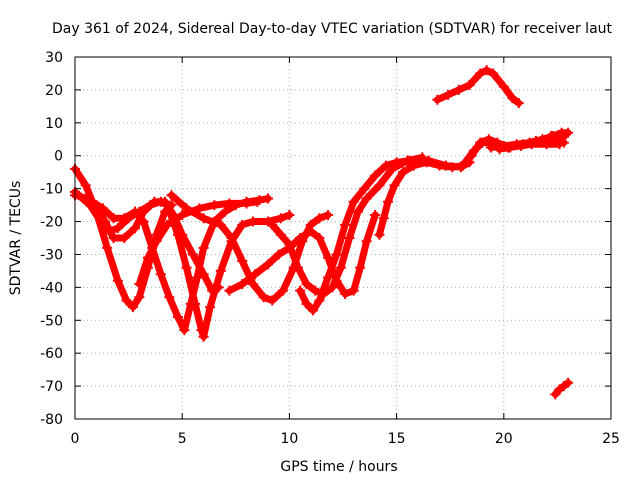 Image resolution: width=640 pixels, height=480 pixels. I want to click on y-tick-label: -10, so click(51, 190).